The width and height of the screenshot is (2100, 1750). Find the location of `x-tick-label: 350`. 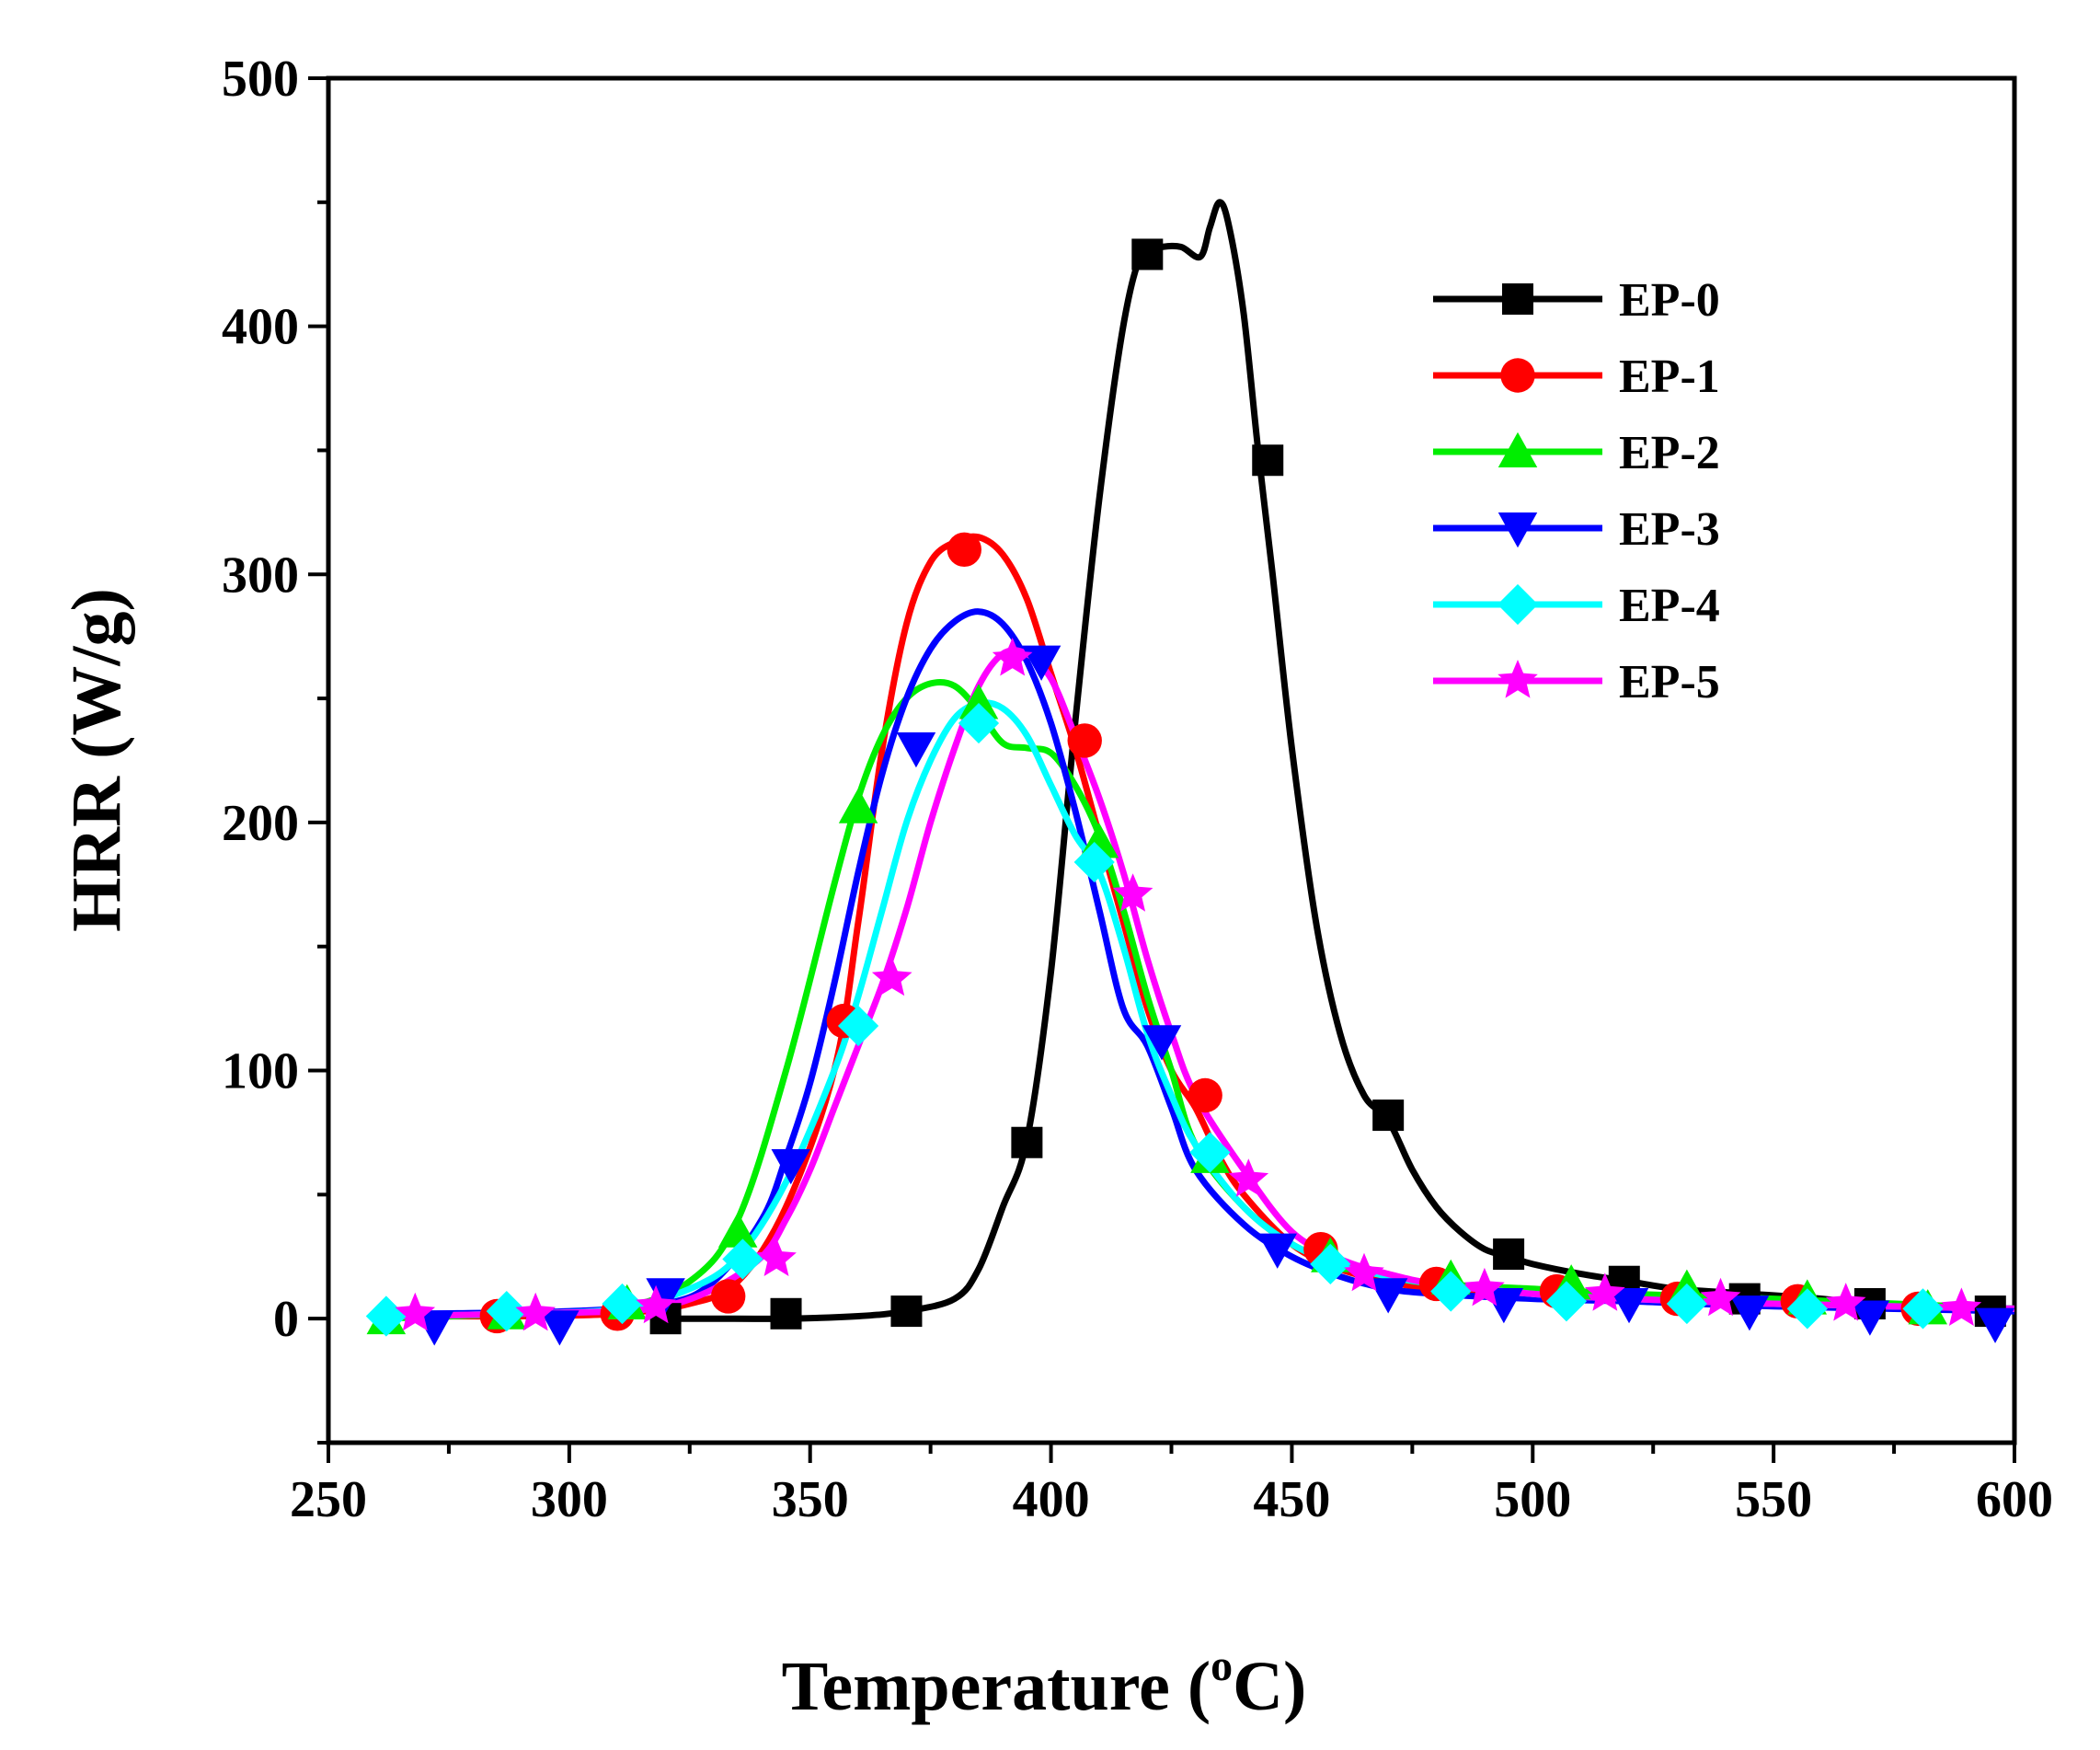

x-tick-label: 350 is located at coordinates (810, 1500).